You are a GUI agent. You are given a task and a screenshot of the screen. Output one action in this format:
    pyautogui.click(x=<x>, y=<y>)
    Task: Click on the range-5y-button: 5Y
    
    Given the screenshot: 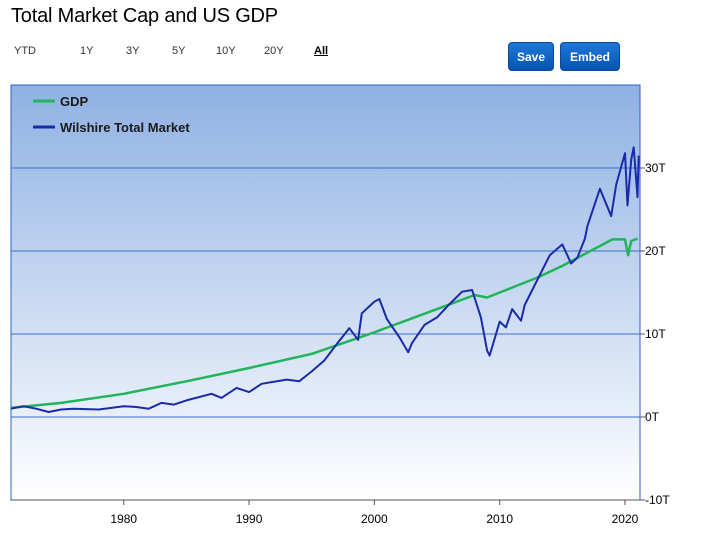 What is the action you would take?
    pyautogui.click(x=179, y=51)
    